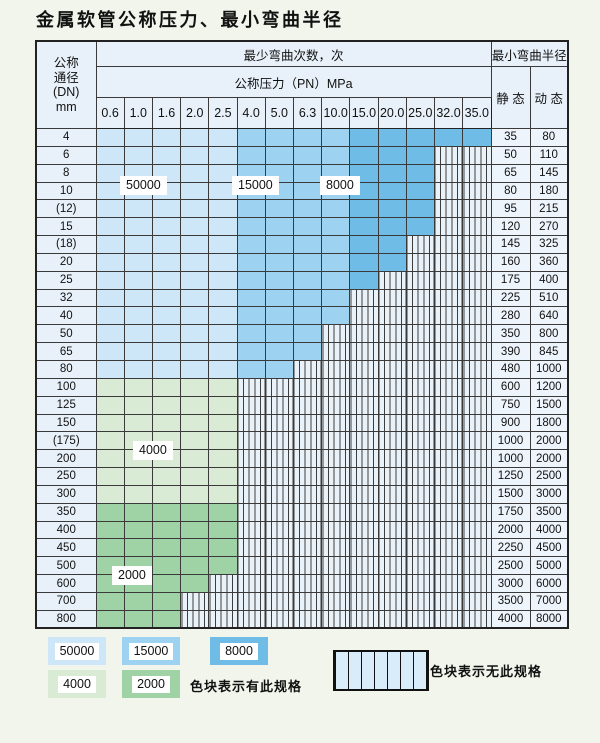  I want to click on static-value-cell: 1000, so click(510, 441).